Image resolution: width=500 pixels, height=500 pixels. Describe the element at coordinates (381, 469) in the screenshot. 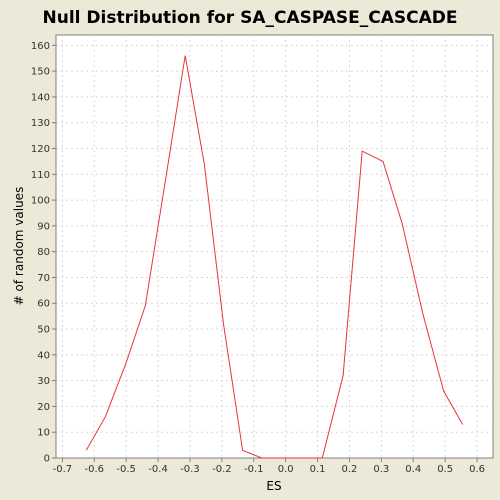

I see `x-tick-label: 0.3` at that location.